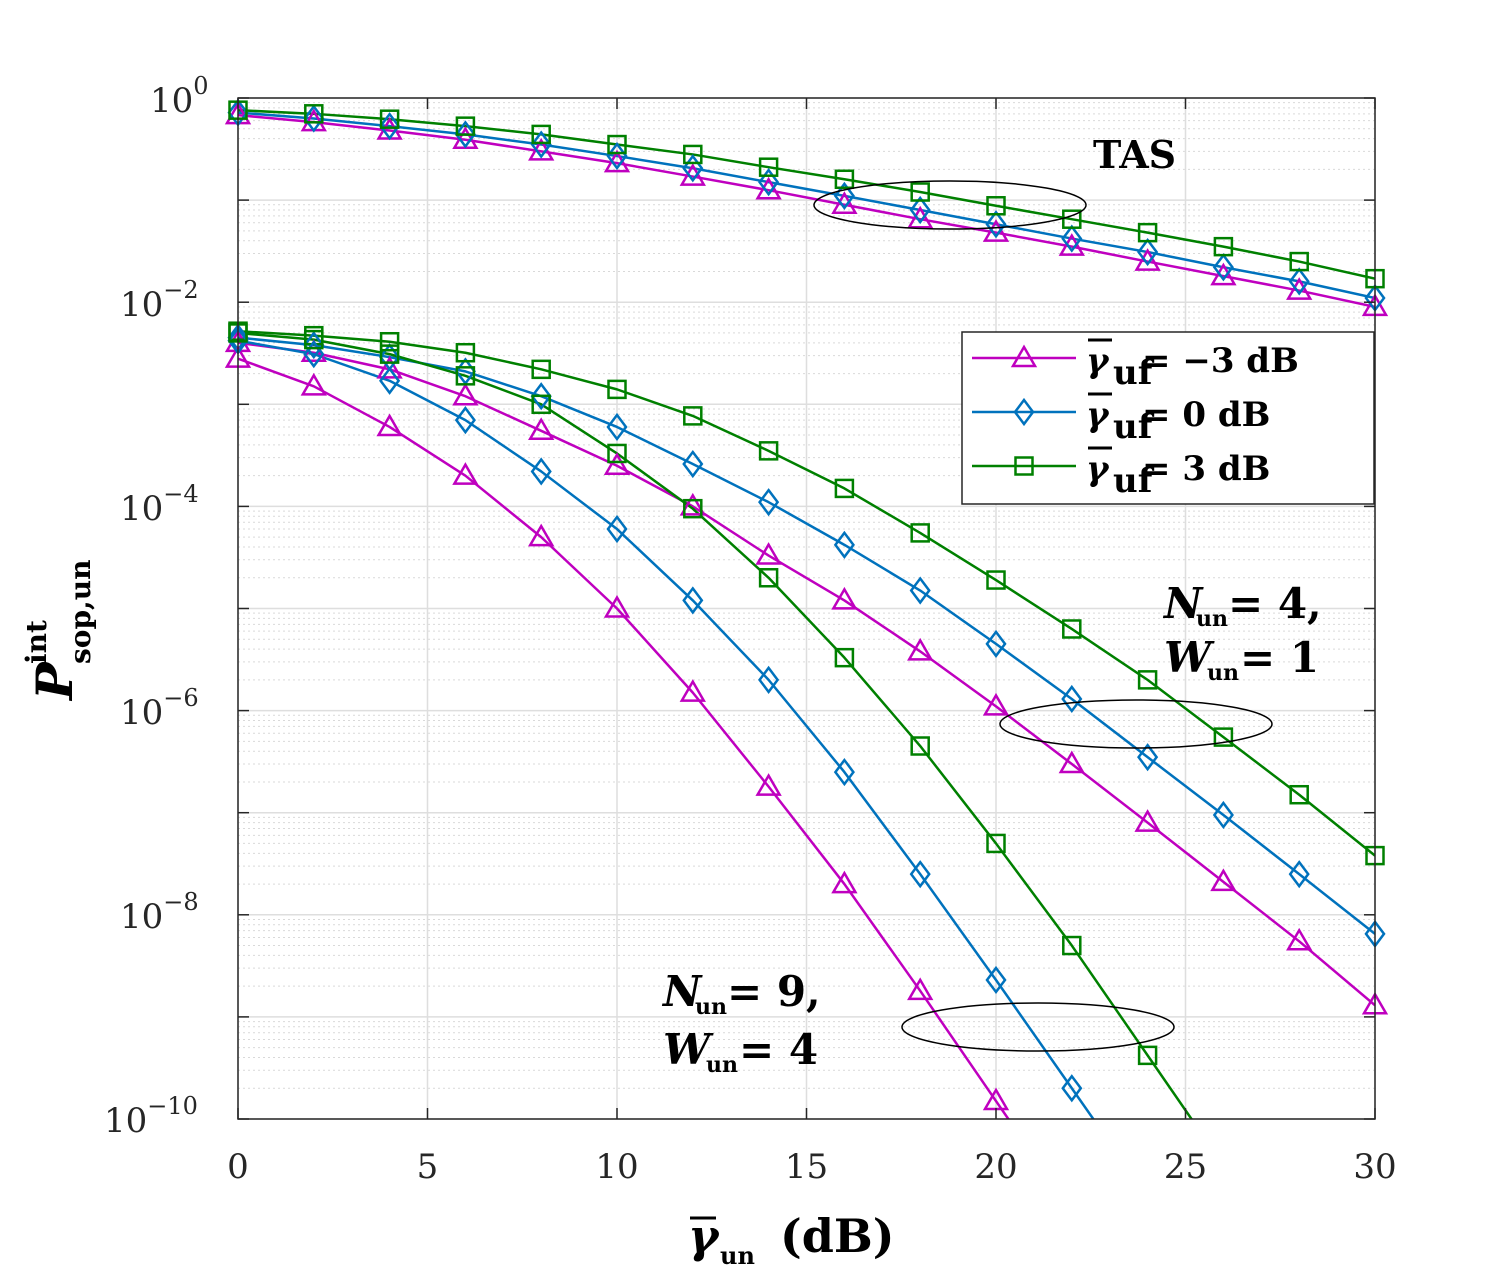  I want to click on annotation-g1-n-symbol: N, so click(1183, 603).